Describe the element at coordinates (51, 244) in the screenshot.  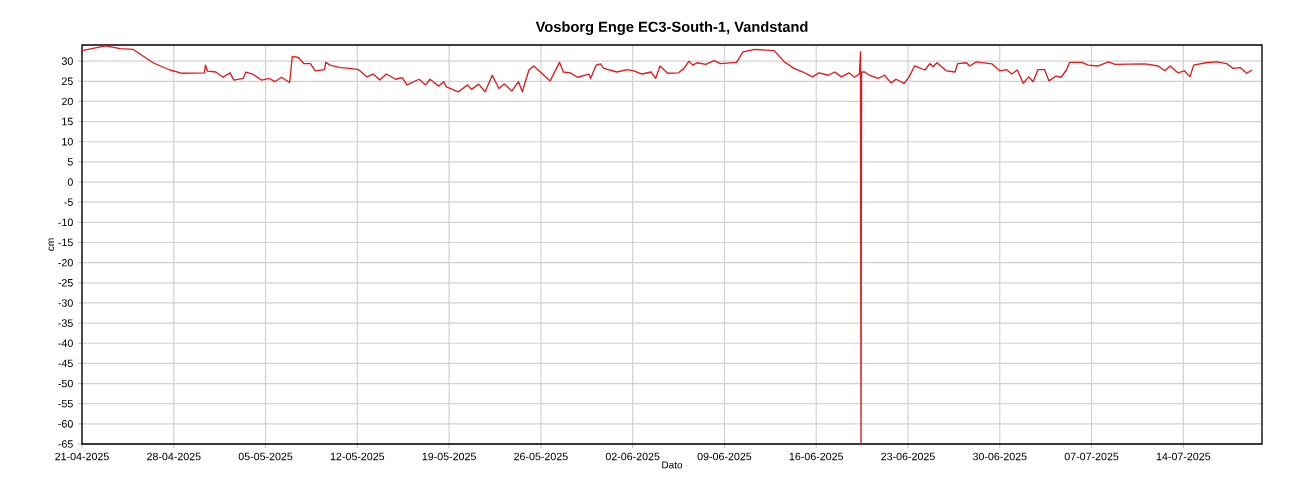
I see `y-axis-title: cm` at that location.